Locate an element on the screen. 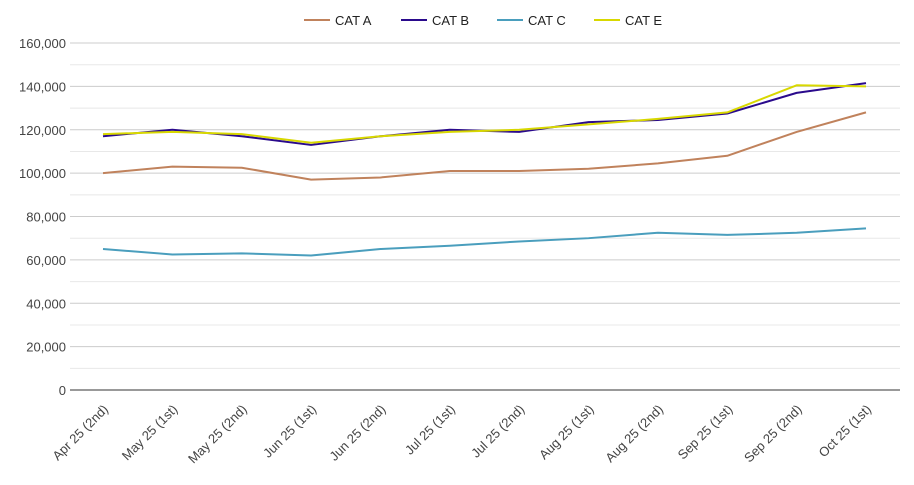  y-tick-label: 100,000 is located at coordinates (42, 173).